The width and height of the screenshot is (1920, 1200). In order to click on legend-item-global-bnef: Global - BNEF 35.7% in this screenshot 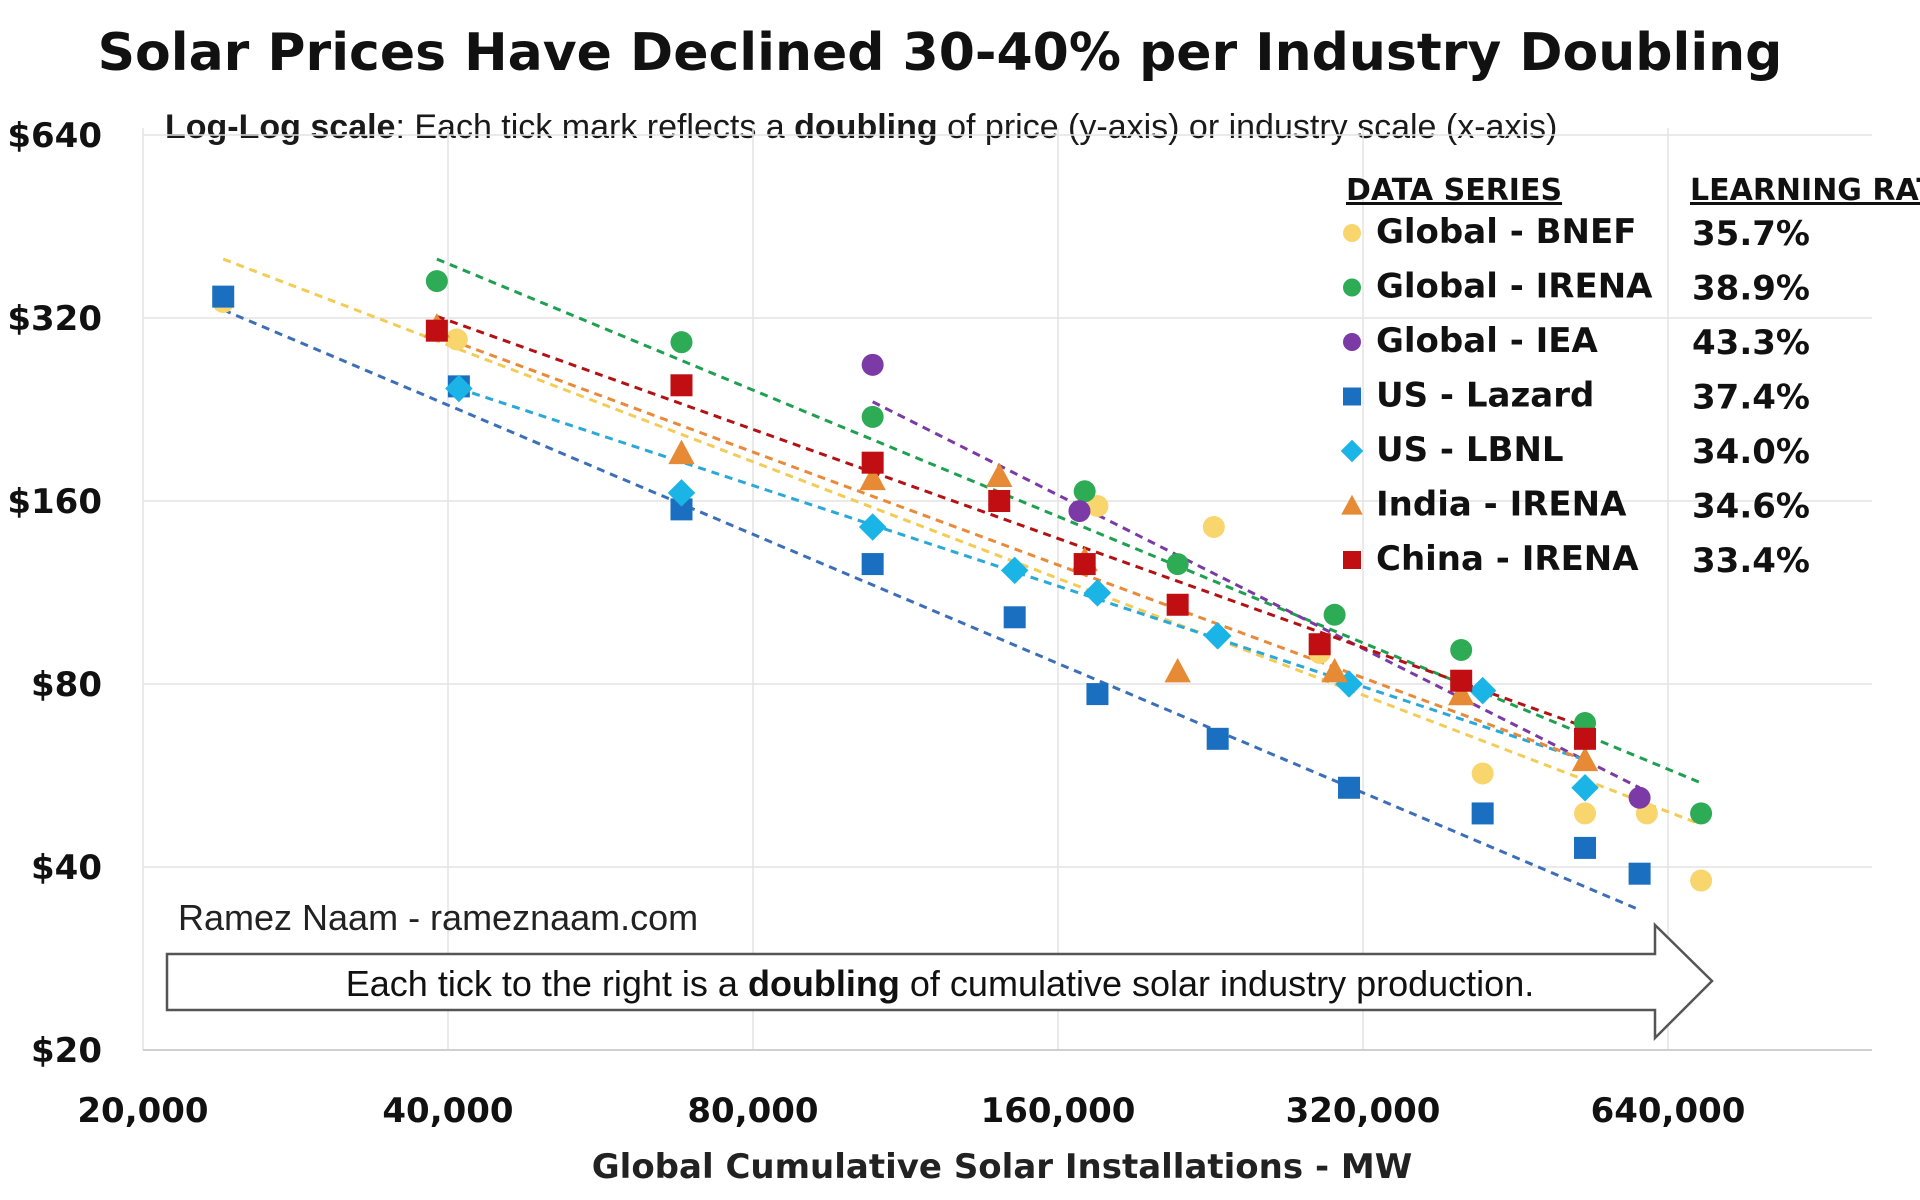, I will do `click(1576, 233)`.